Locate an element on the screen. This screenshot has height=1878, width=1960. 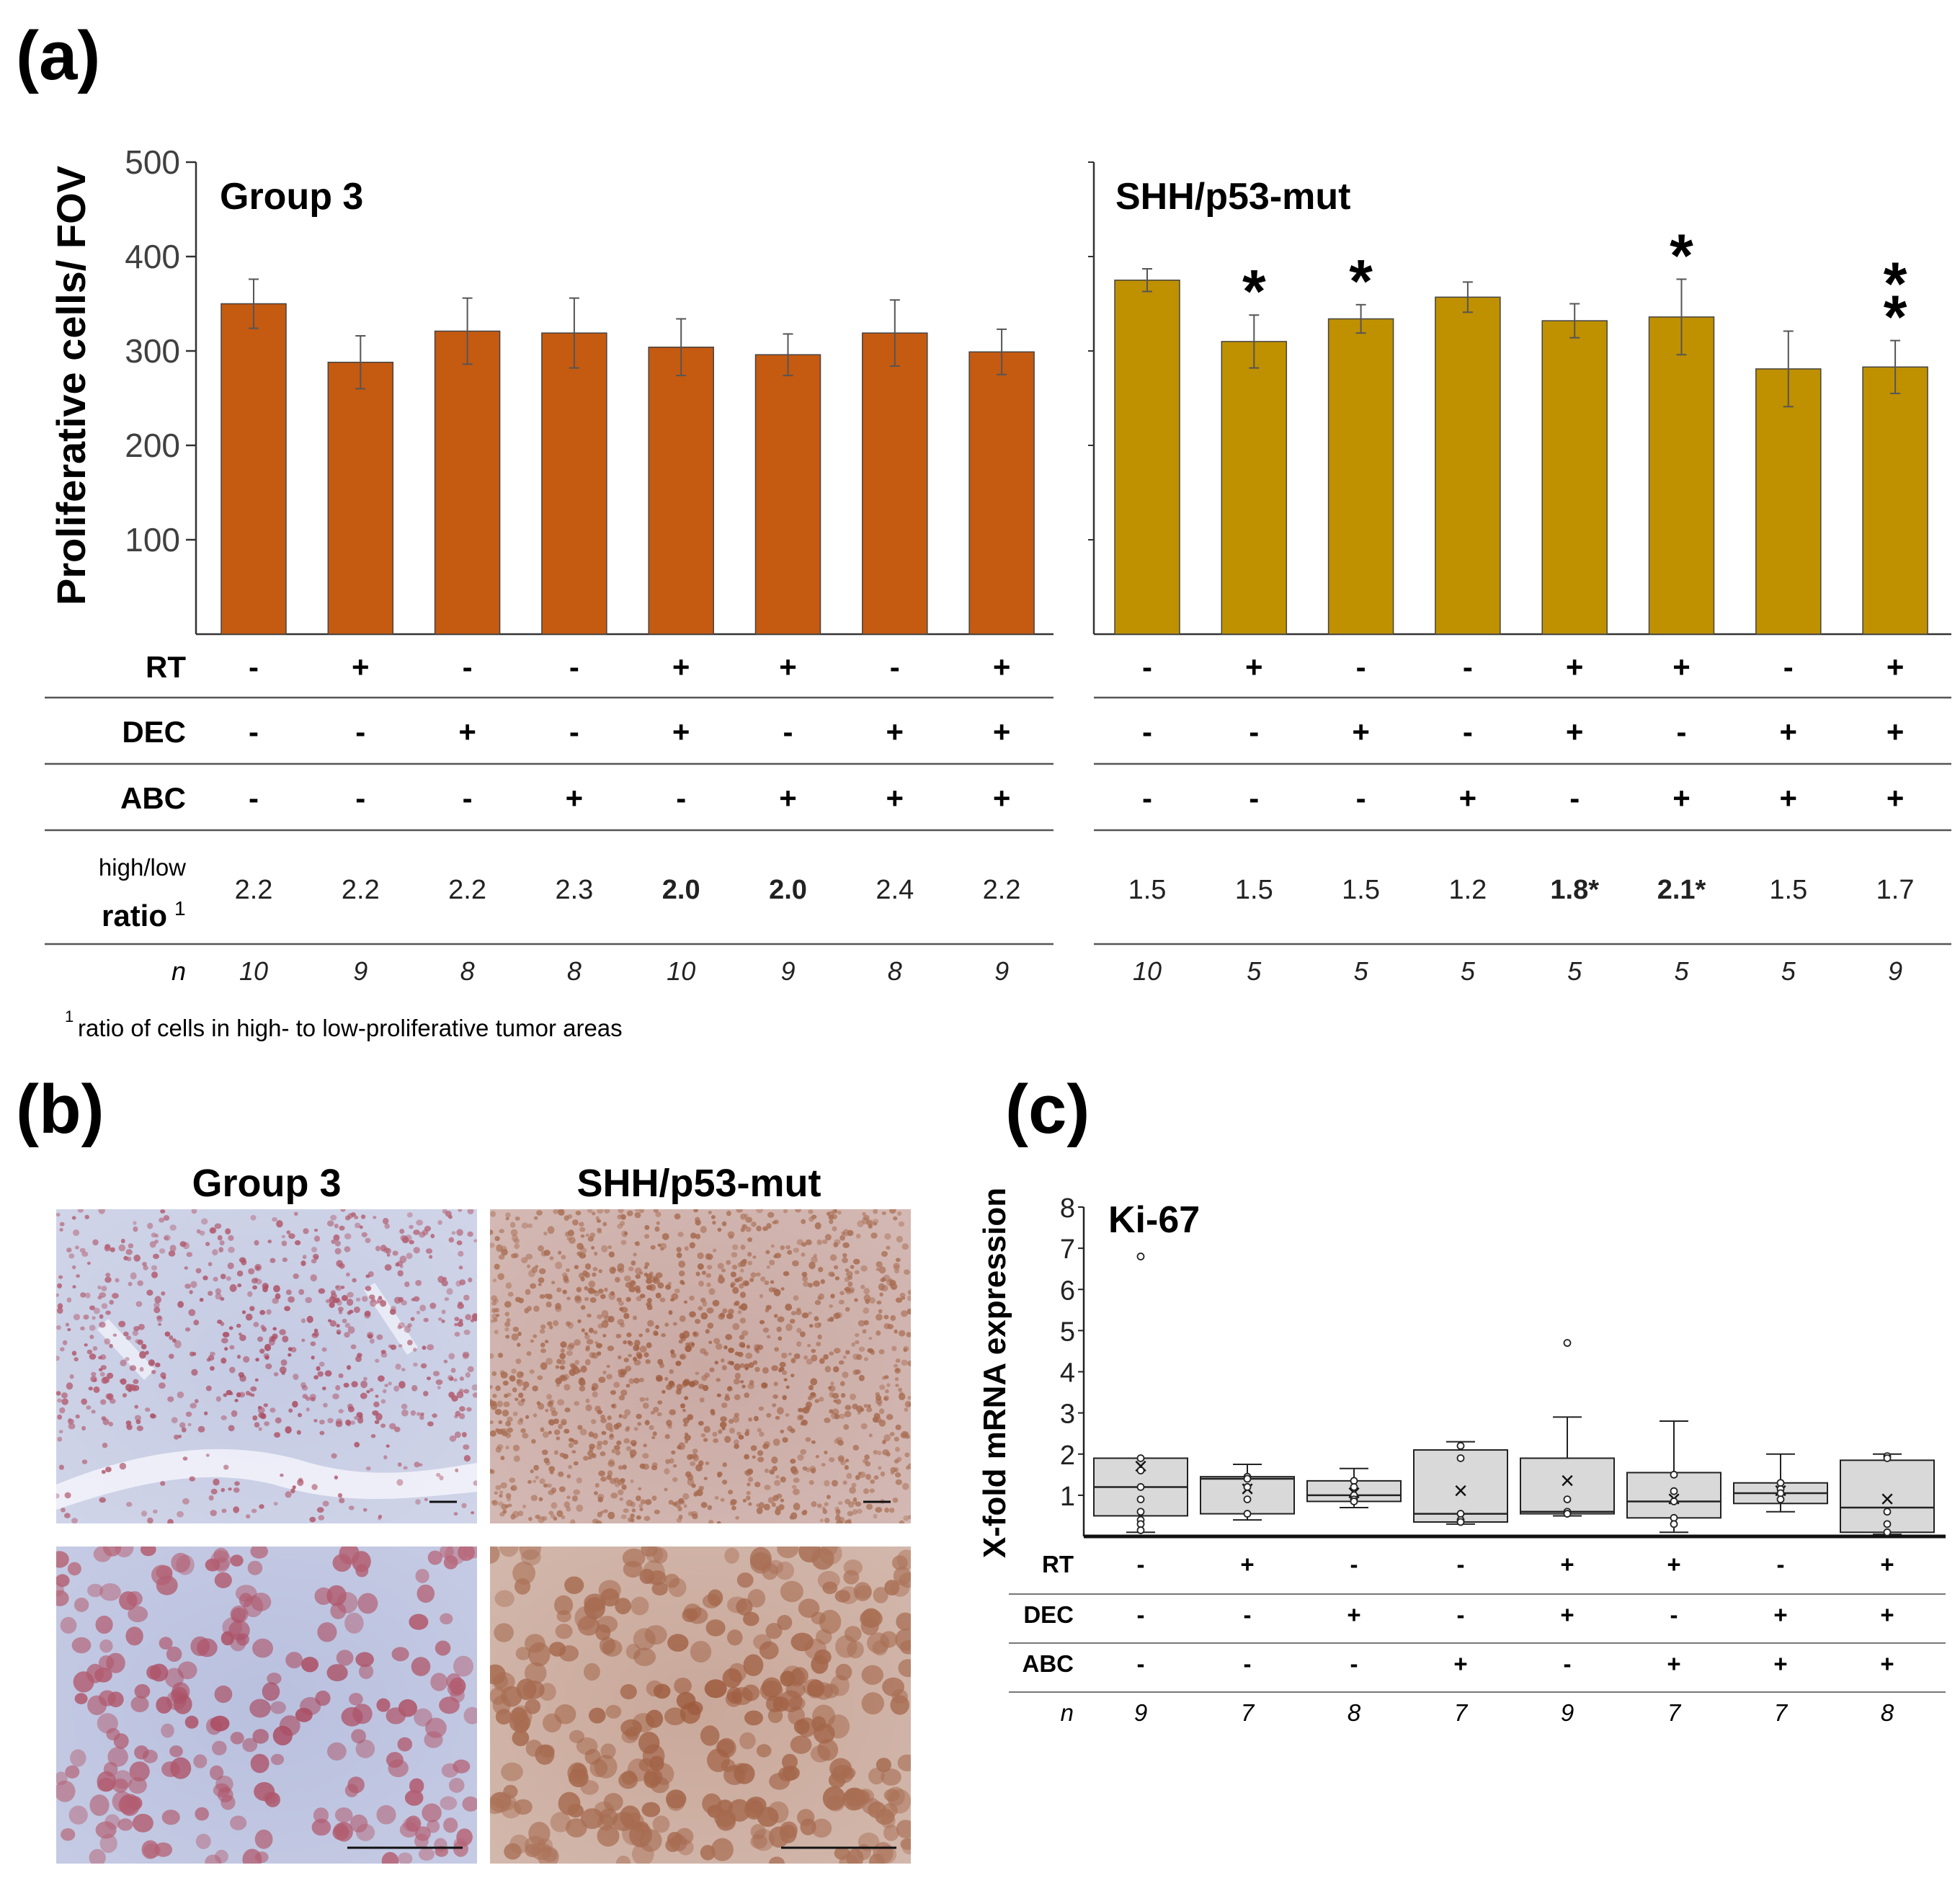
panel-b-title-group3: Group 3 is located at coordinates (266, 1183).